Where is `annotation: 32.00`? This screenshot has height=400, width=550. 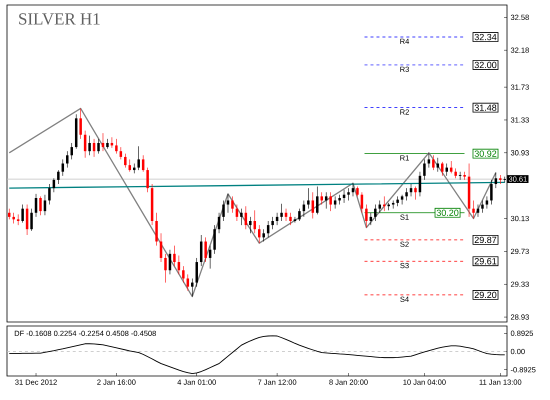
annotation: 32.00 is located at coordinates (485, 65).